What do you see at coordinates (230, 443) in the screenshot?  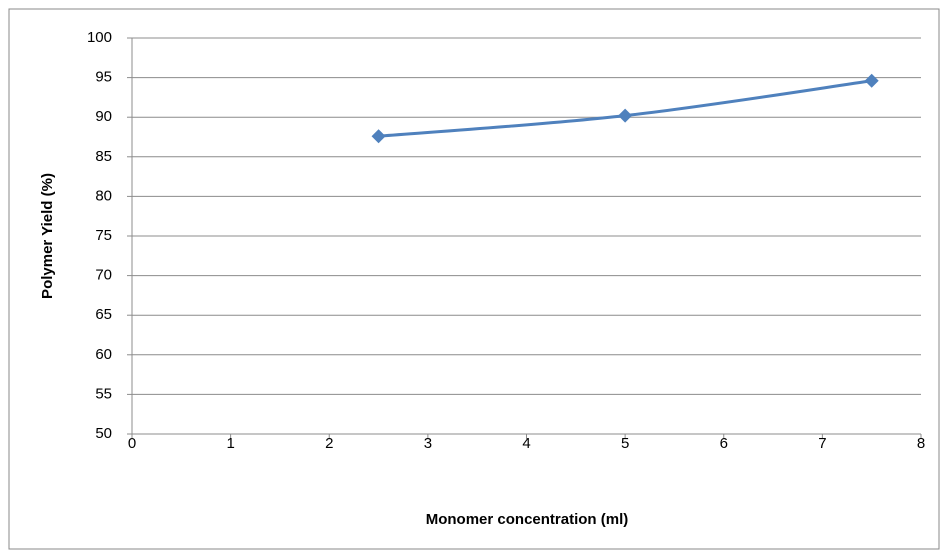 I see `x-tick-label: 1` at bounding box center [230, 443].